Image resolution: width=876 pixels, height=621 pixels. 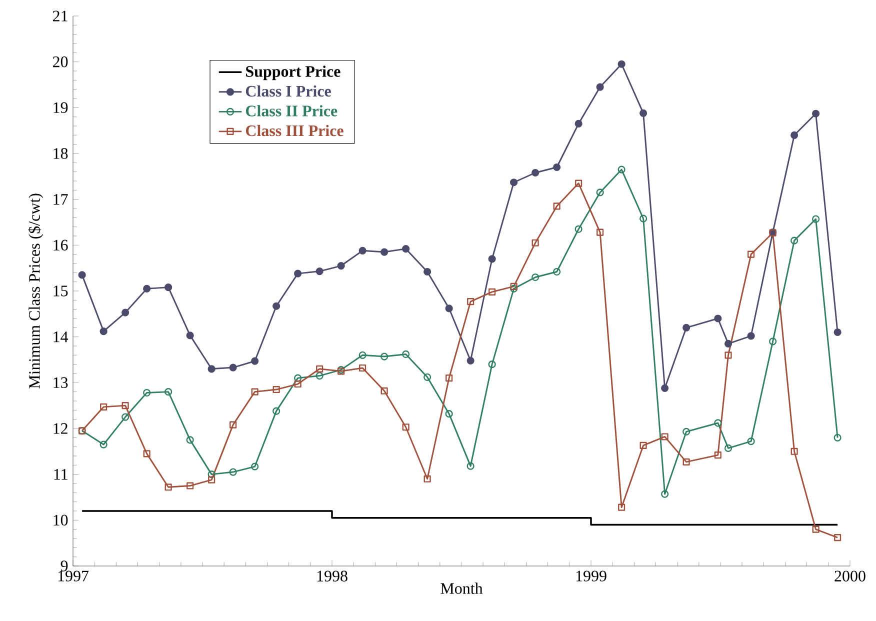 What do you see at coordinates (61, 199) in the screenshot?
I see `y-tick-label: 17` at bounding box center [61, 199].